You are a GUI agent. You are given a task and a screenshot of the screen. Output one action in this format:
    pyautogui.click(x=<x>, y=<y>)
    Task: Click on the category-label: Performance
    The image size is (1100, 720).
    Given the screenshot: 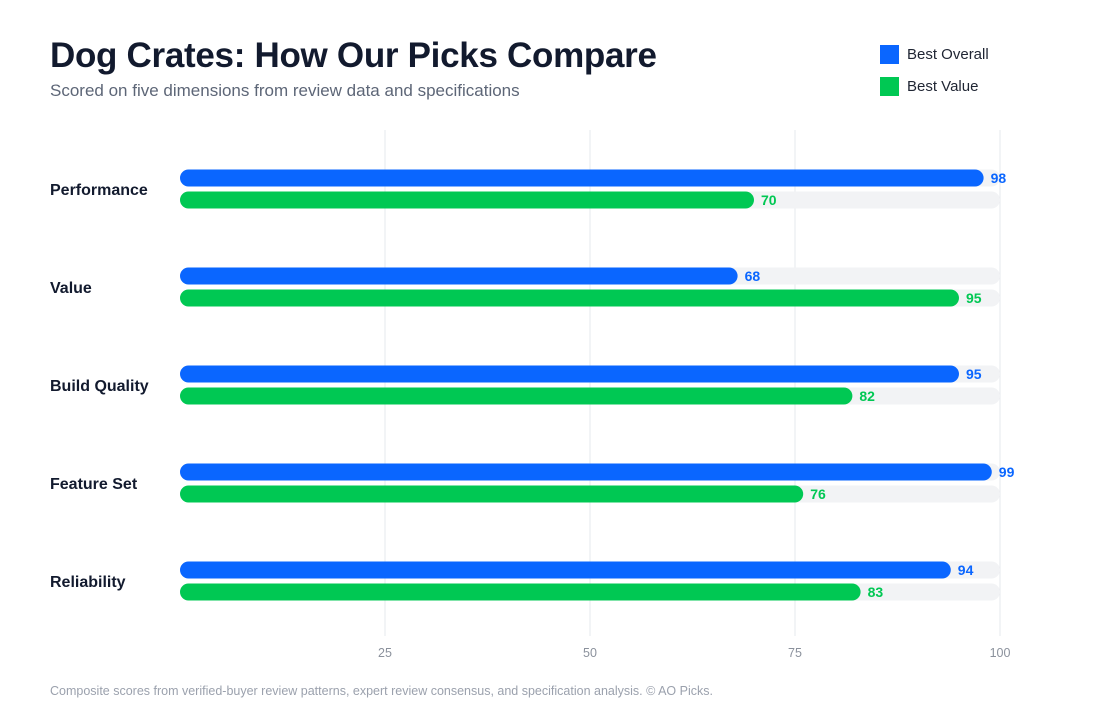 What is the action you would take?
    pyautogui.click(x=99, y=190)
    